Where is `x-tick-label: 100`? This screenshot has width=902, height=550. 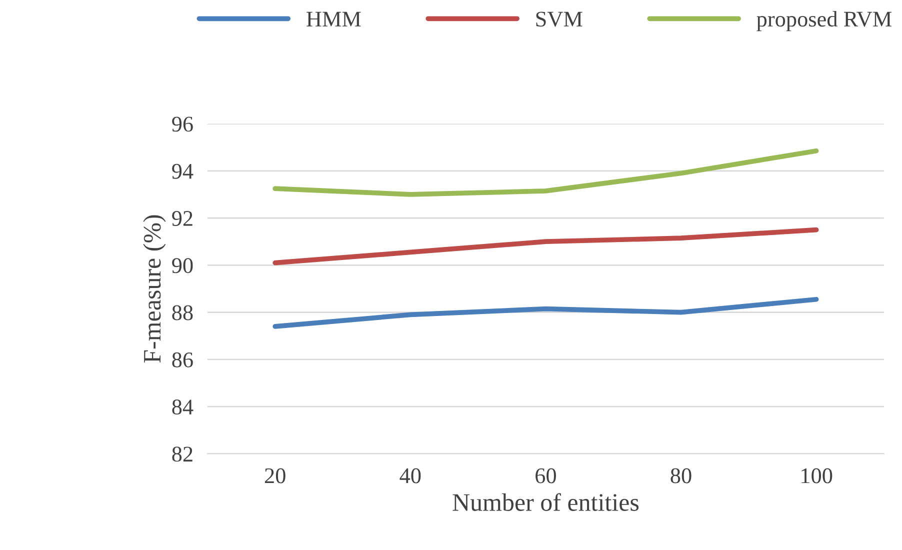 x-tick-label: 100 is located at coordinates (817, 476).